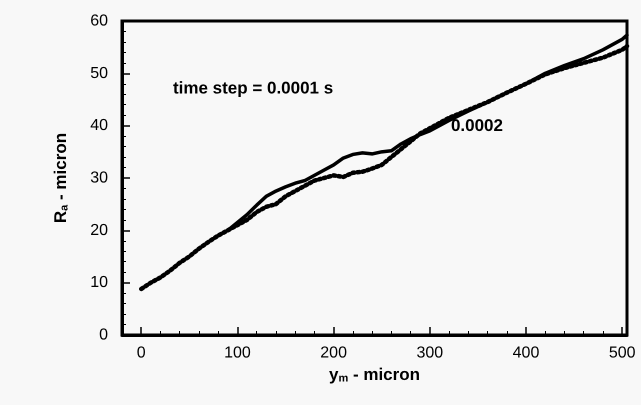 The width and height of the screenshot is (641, 405). Describe the element at coordinates (334, 353) in the screenshot. I see `x-tick-label: 200` at that location.